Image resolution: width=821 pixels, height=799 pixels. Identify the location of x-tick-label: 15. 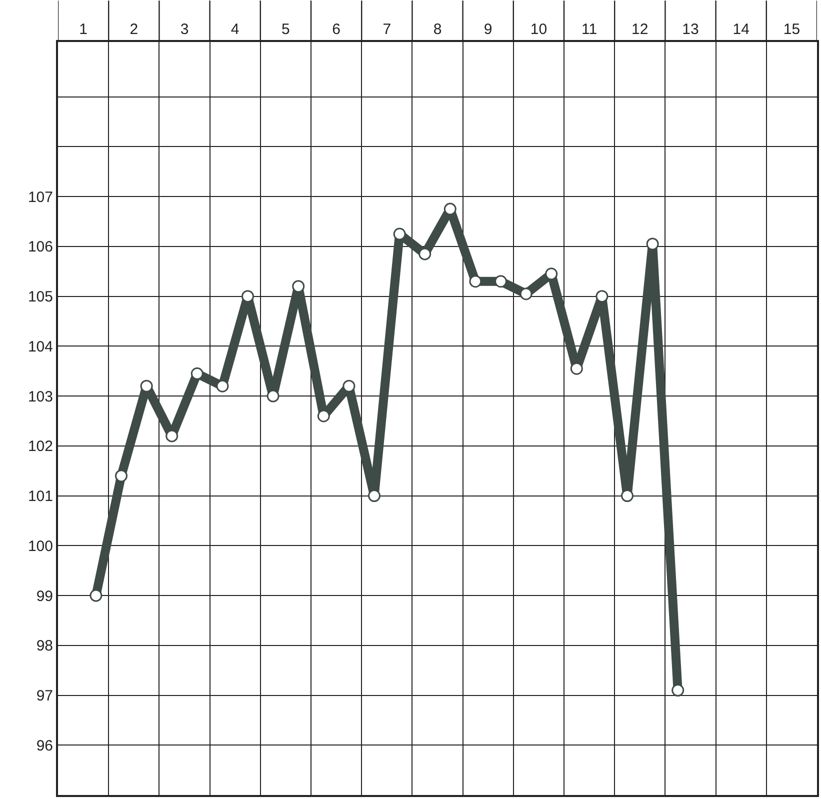
(791, 29).